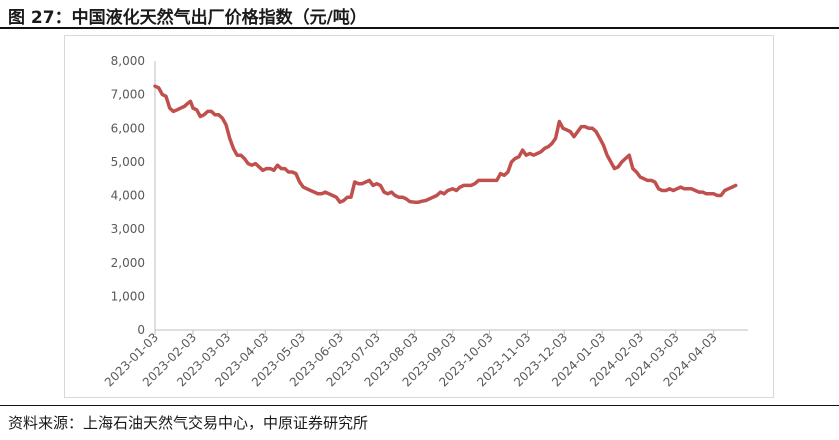  I want to click on source-note: 资料来源：上海石油天然气交易中心，中原证券研究所, so click(188, 423).